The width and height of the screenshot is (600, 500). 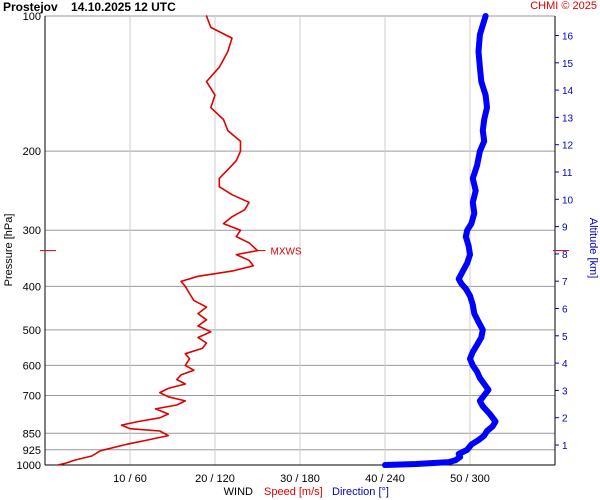 I want to click on copyright-label: CHMI © 2025, so click(x=563, y=6).